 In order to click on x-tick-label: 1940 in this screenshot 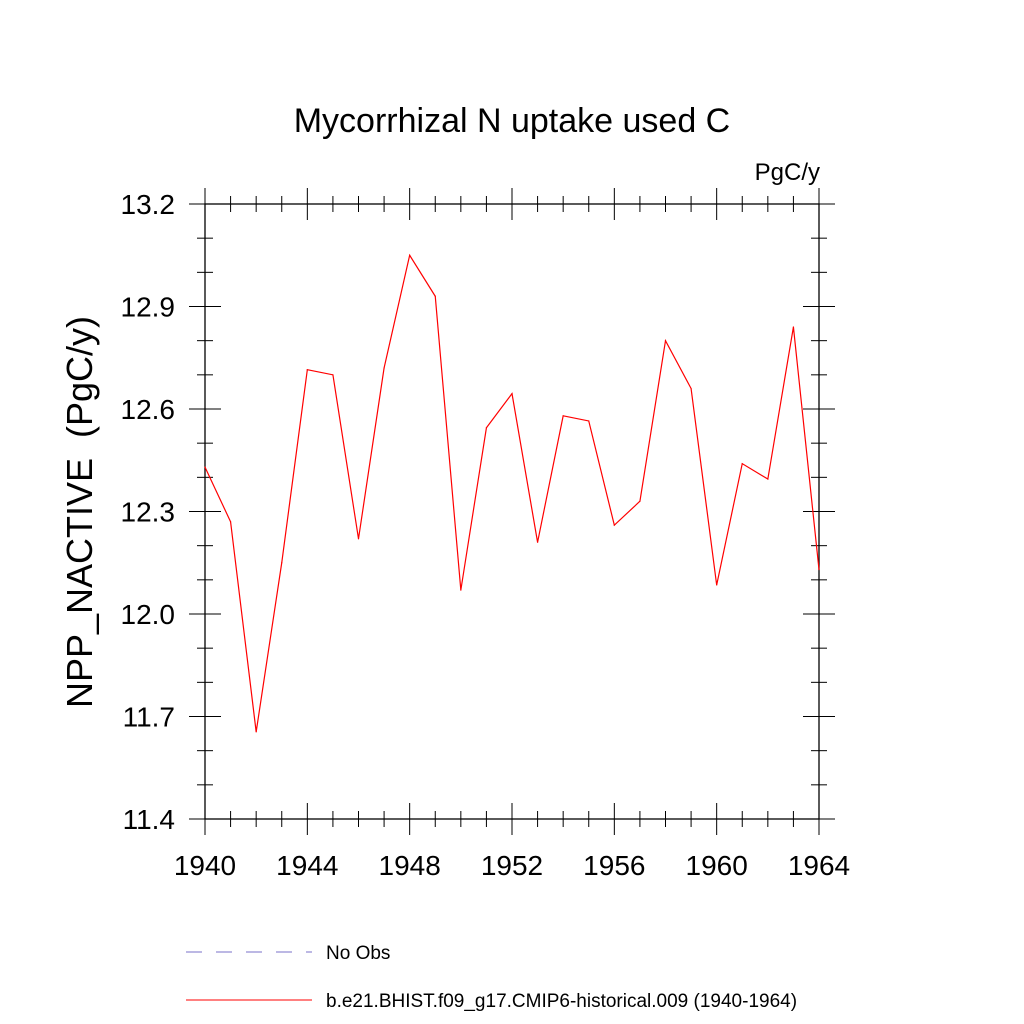, I will do `click(205, 865)`.